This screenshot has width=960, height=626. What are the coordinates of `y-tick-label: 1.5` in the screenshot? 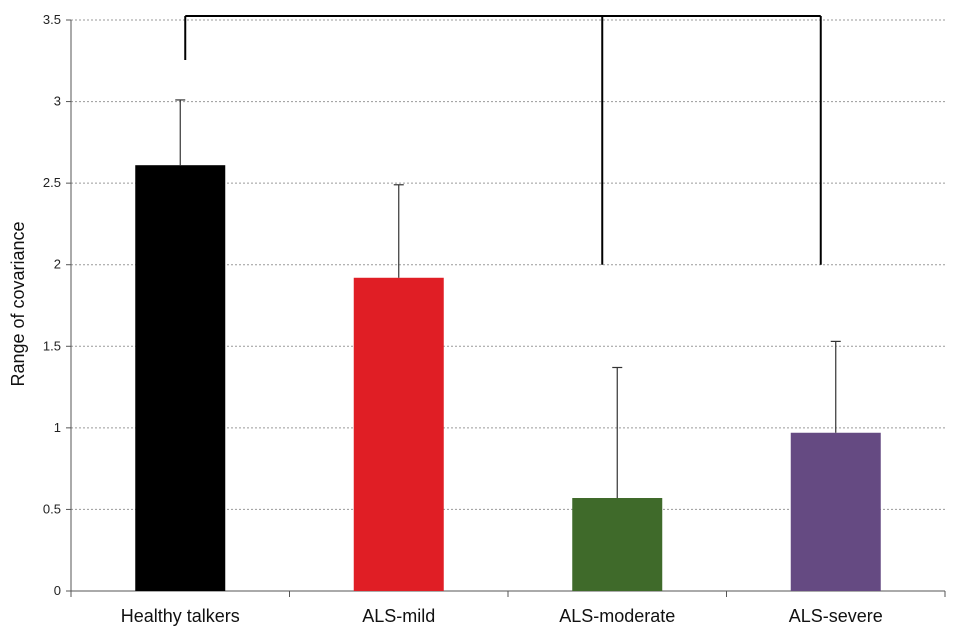 It's located at (52, 345).